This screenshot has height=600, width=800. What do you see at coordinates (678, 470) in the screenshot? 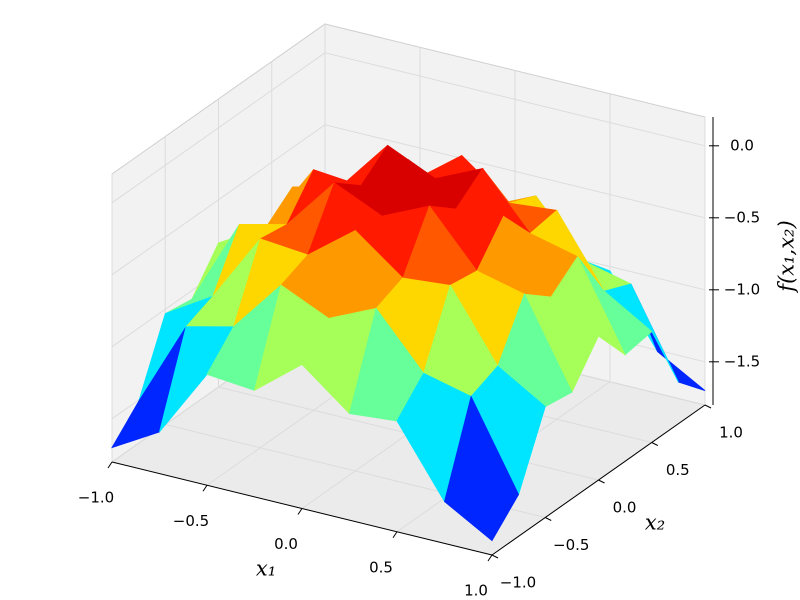
I see `y-tick-label: 0.5` at bounding box center [678, 470].